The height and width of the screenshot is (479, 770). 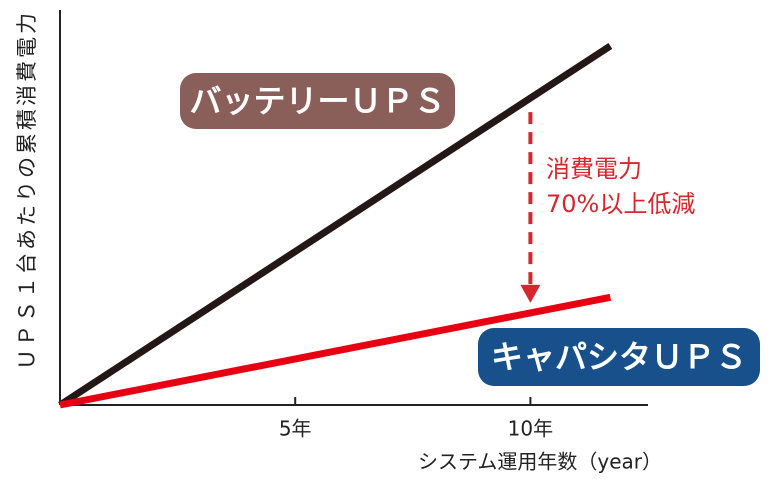 I want to click on legend-label: バッテリーＵＰＳ, so click(x=317, y=101).